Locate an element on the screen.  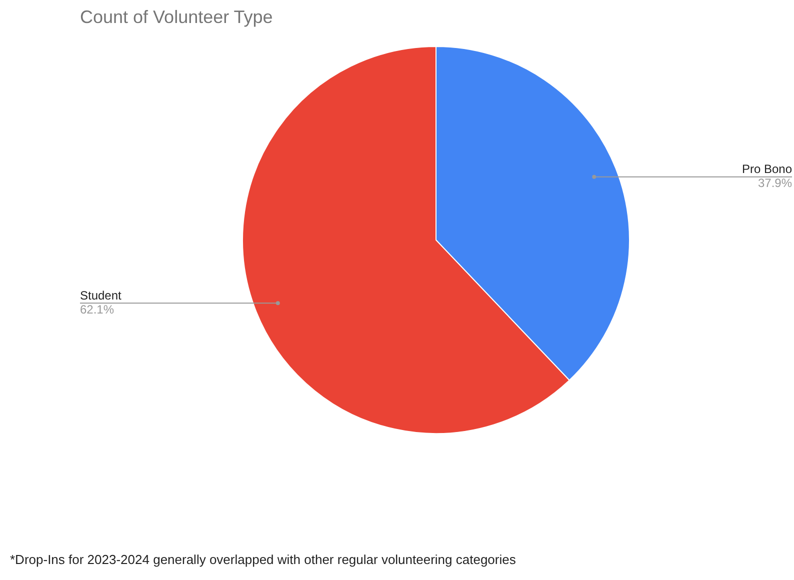
slice-label: Pro Bono is located at coordinates (767, 169).